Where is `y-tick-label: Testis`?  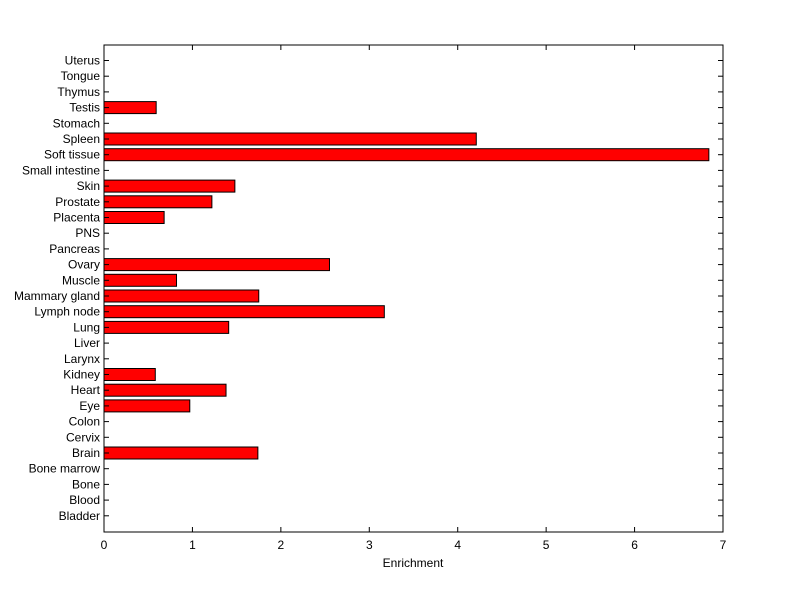
y-tick-label: Testis is located at coordinates (84, 108).